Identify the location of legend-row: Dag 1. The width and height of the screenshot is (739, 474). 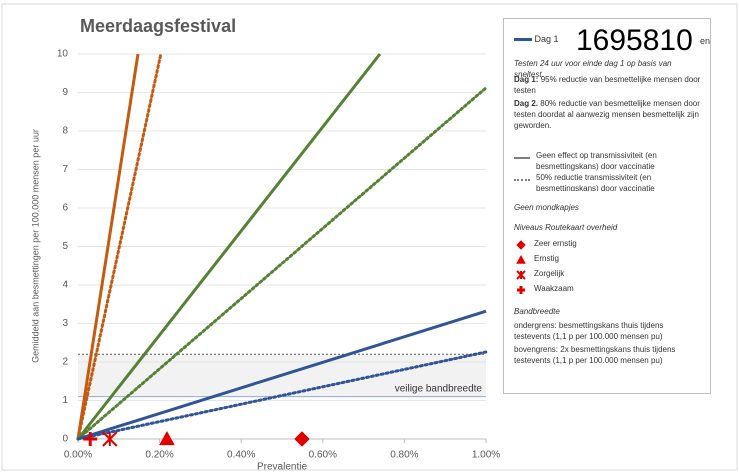
(608, 39).